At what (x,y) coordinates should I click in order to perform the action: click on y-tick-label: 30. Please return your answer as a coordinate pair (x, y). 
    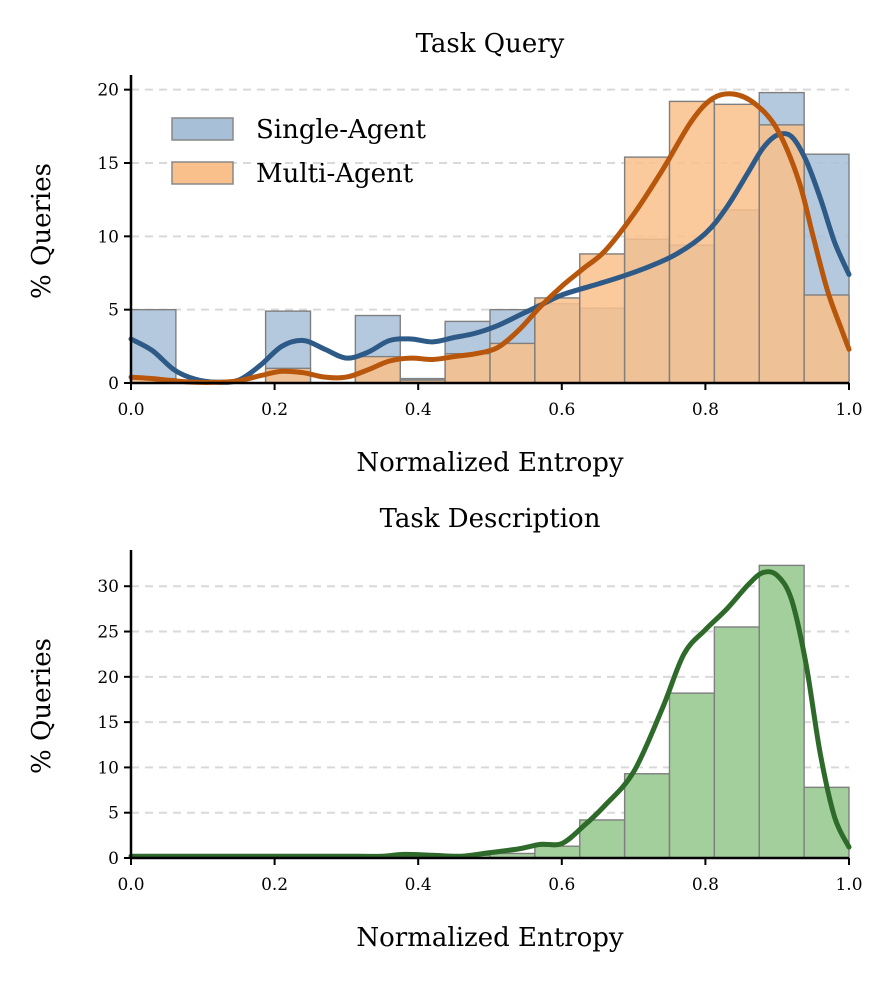
    Looking at the image, I should click on (108, 587).